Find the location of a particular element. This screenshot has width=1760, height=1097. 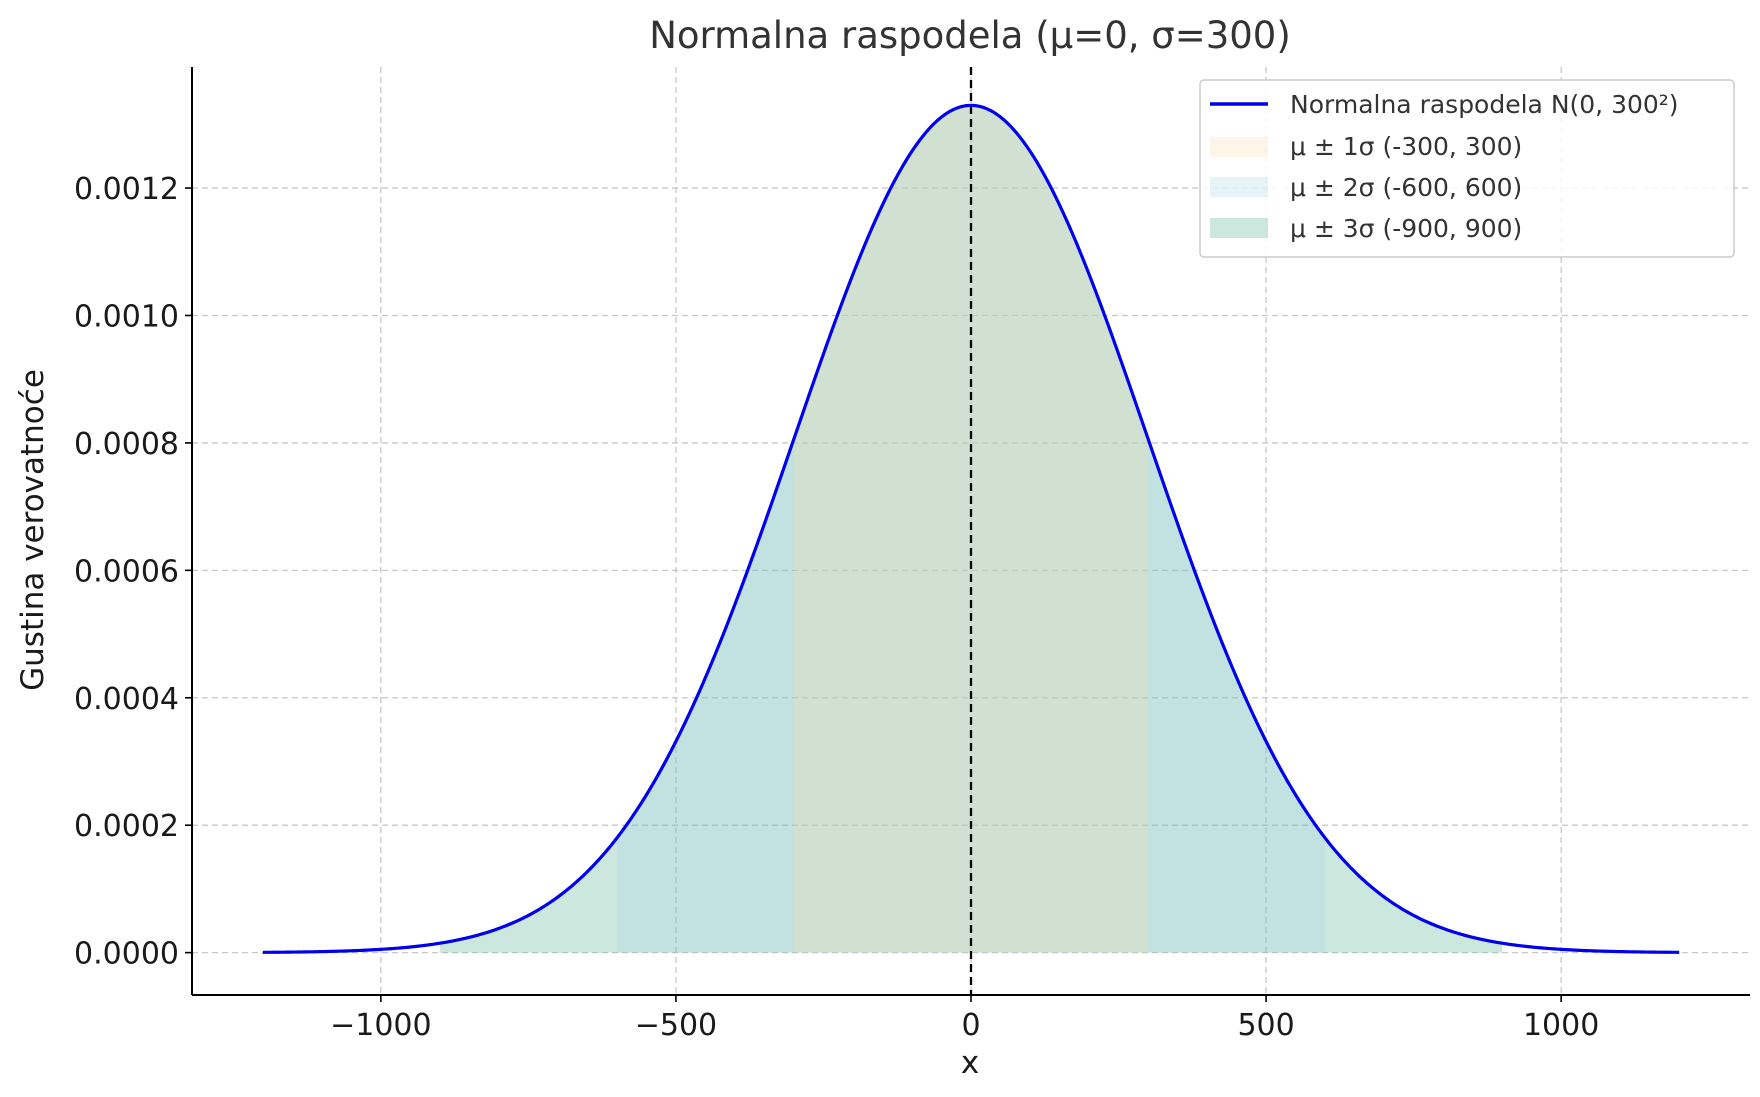

y-tick-label: 0.0008 is located at coordinates (126, 444).